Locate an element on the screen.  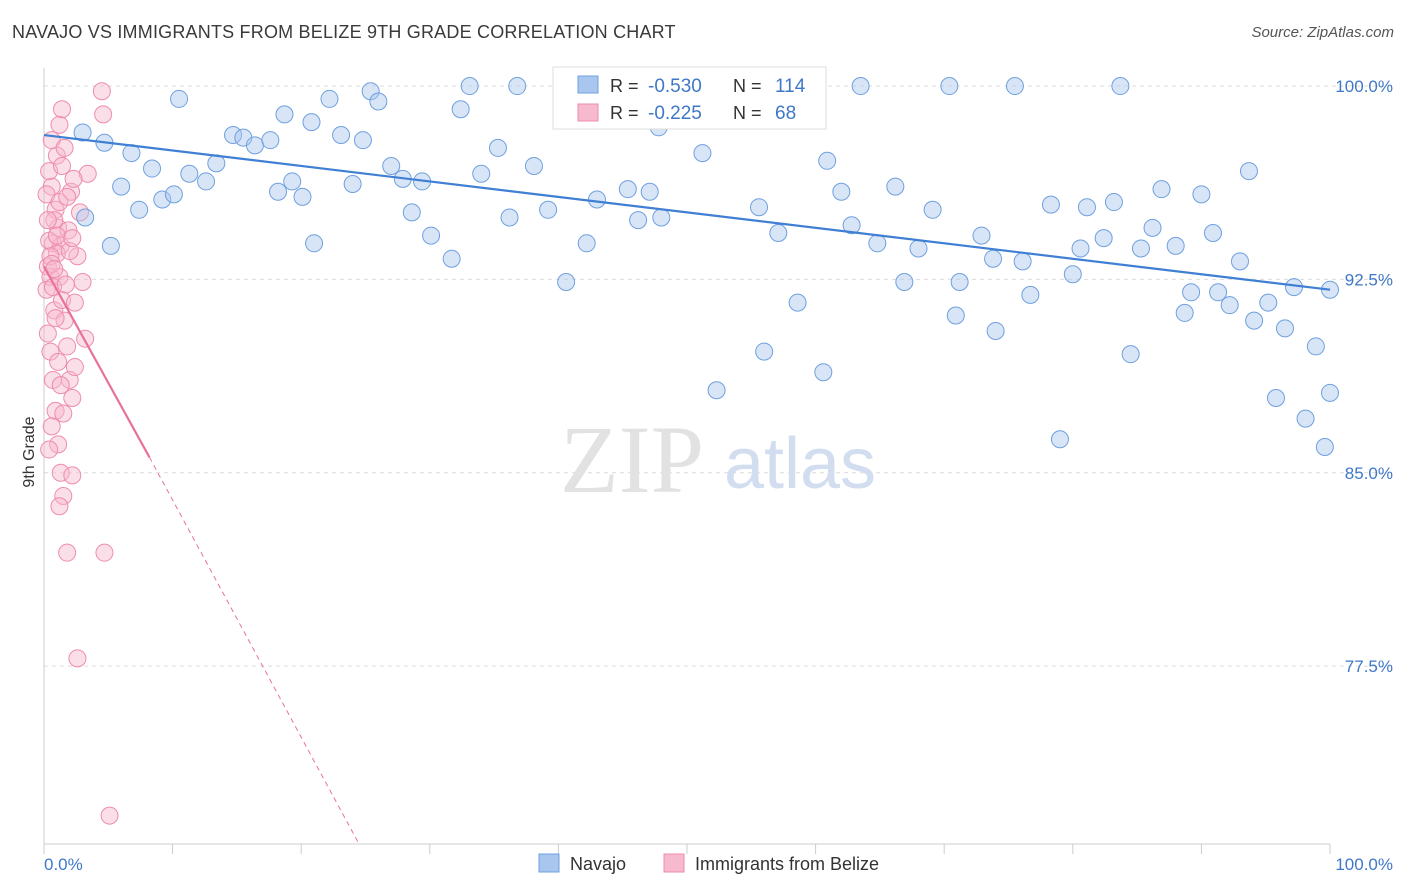
legend-item-belize: Immigrants from Belize is located at coordinates (771, 863).